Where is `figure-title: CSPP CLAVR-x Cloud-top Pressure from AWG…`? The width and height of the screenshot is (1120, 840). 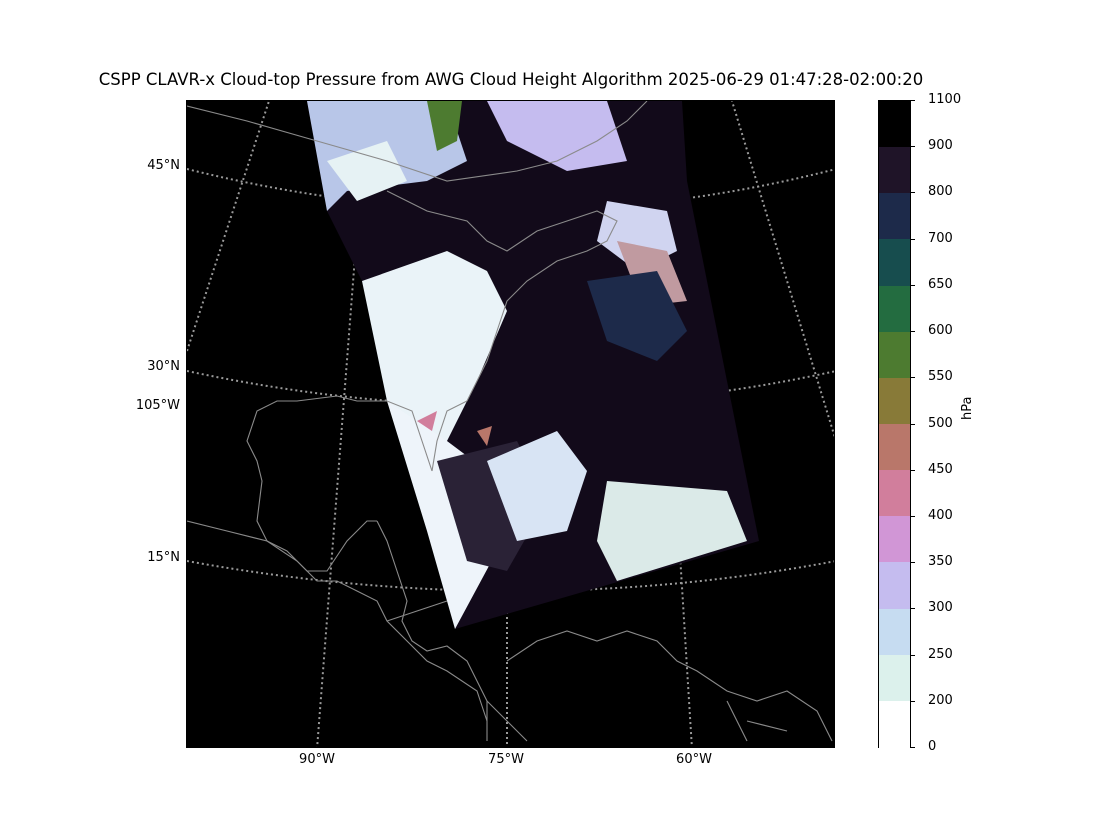
figure-title: CSPP CLAVR-x Cloud-top Pressure from AWG… is located at coordinates (511, 79).